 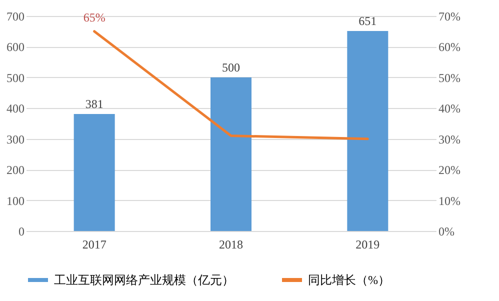 I want to click on y2-tick-label: 70%, so click(x=449, y=17).